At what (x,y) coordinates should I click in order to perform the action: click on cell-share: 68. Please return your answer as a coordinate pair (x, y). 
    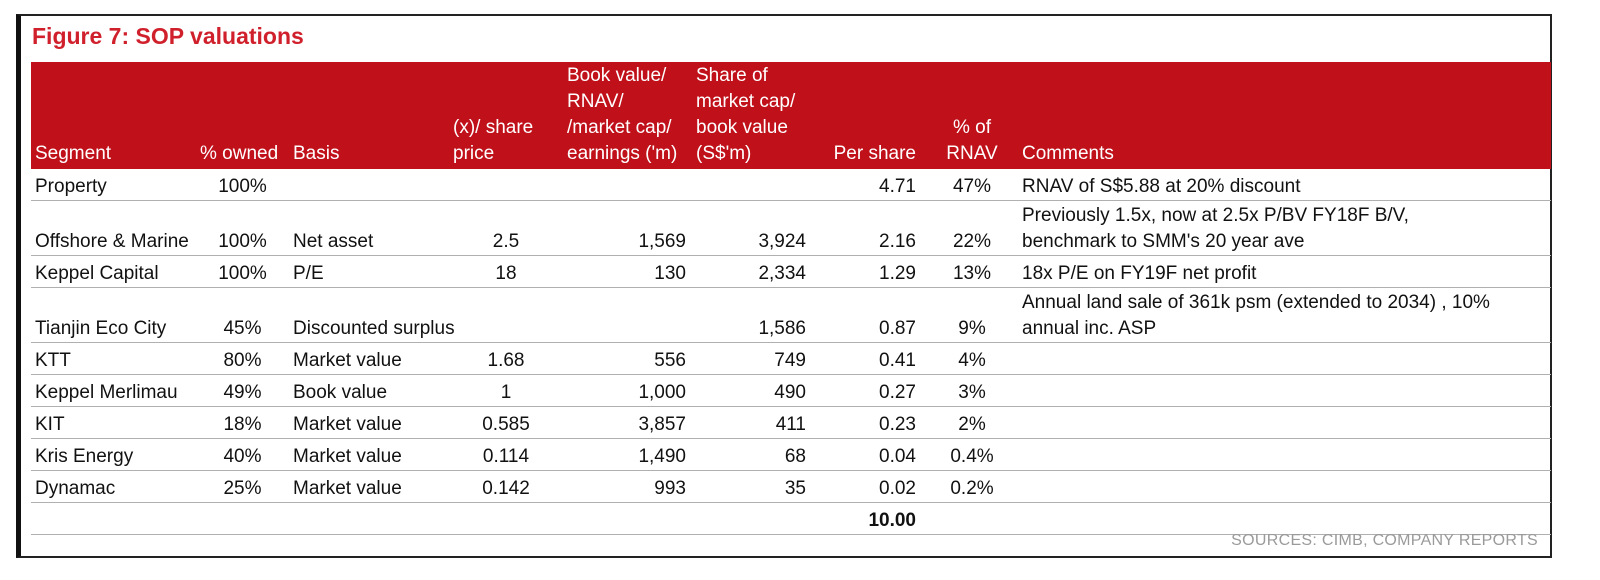
    Looking at the image, I should click on (752, 454).